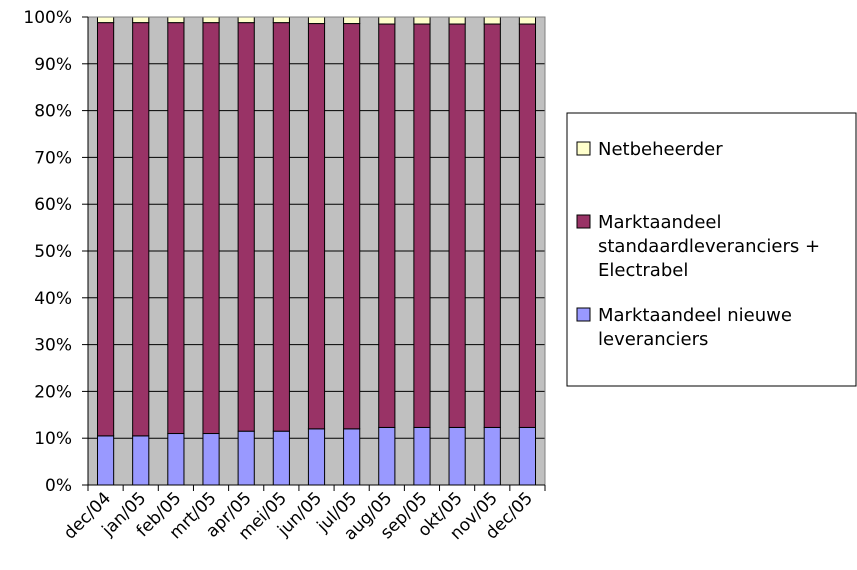 The width and height of the screenshot is (857, 570). What do you see at coordinates (47, 18) in the screenshot?
I see `y-tick-label: 100%` at bounding box center [47, 18].